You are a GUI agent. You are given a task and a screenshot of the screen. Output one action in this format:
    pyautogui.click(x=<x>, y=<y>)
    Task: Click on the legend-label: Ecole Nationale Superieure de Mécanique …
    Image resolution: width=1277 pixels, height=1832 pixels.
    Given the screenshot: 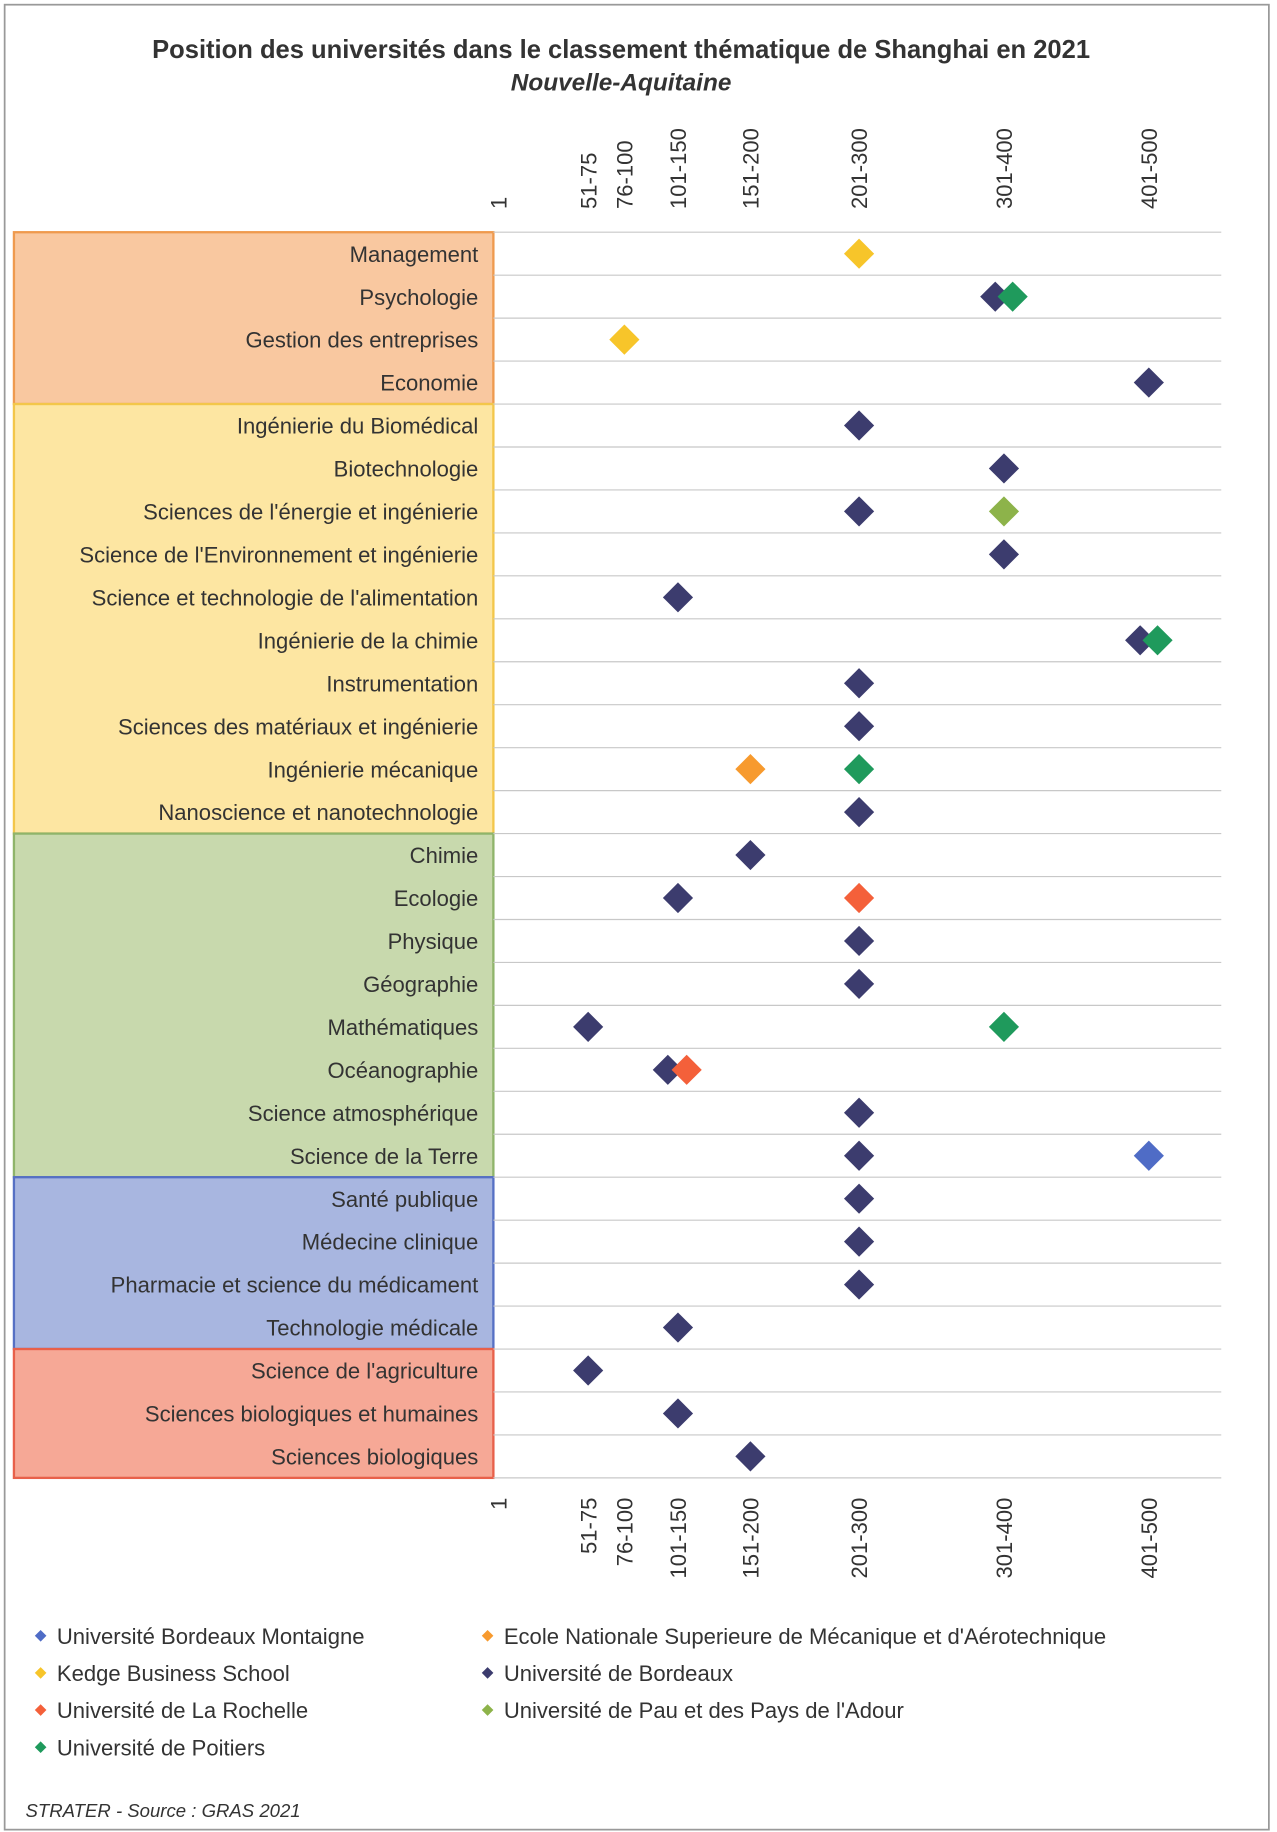 What is the action you would take?
    pyautogui.click(x=805, y=1636)
    